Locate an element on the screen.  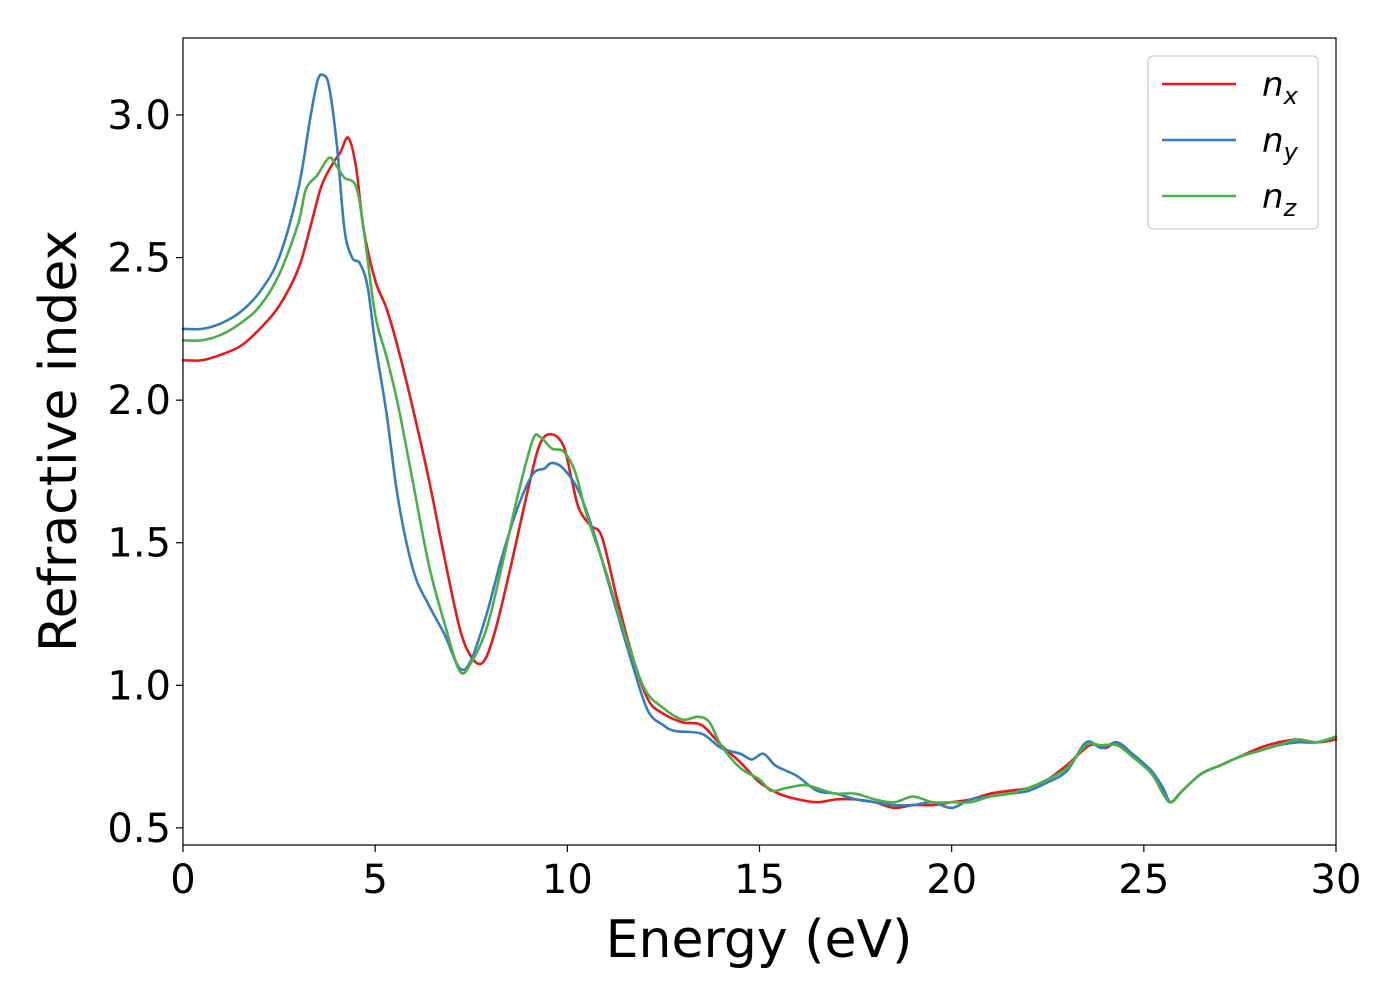
y-tick-label: 2.5 is located at coordinates (139, 259).